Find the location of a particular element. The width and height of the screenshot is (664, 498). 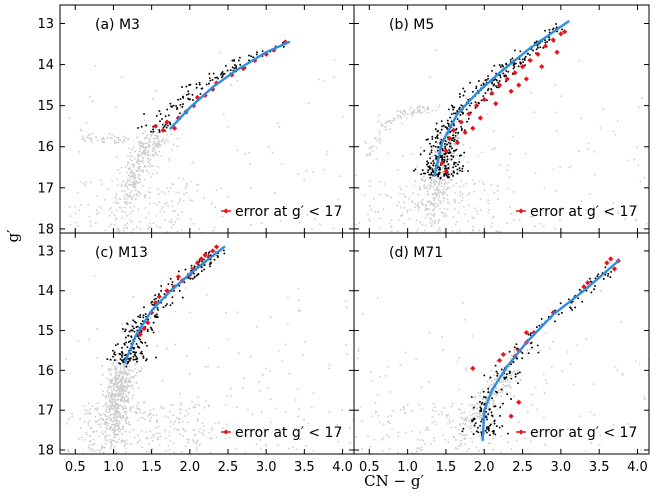

x-tick-label: 2.0 is located at coordinates (484, 467).